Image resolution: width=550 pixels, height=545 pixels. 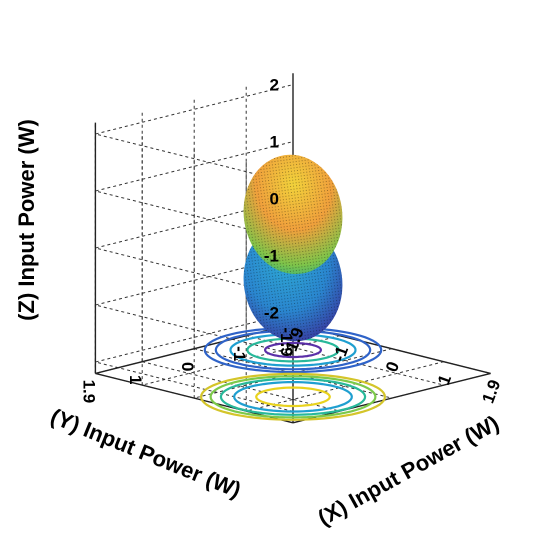 I want to click on y-tick-label: 1, so click(x=135, y=379).